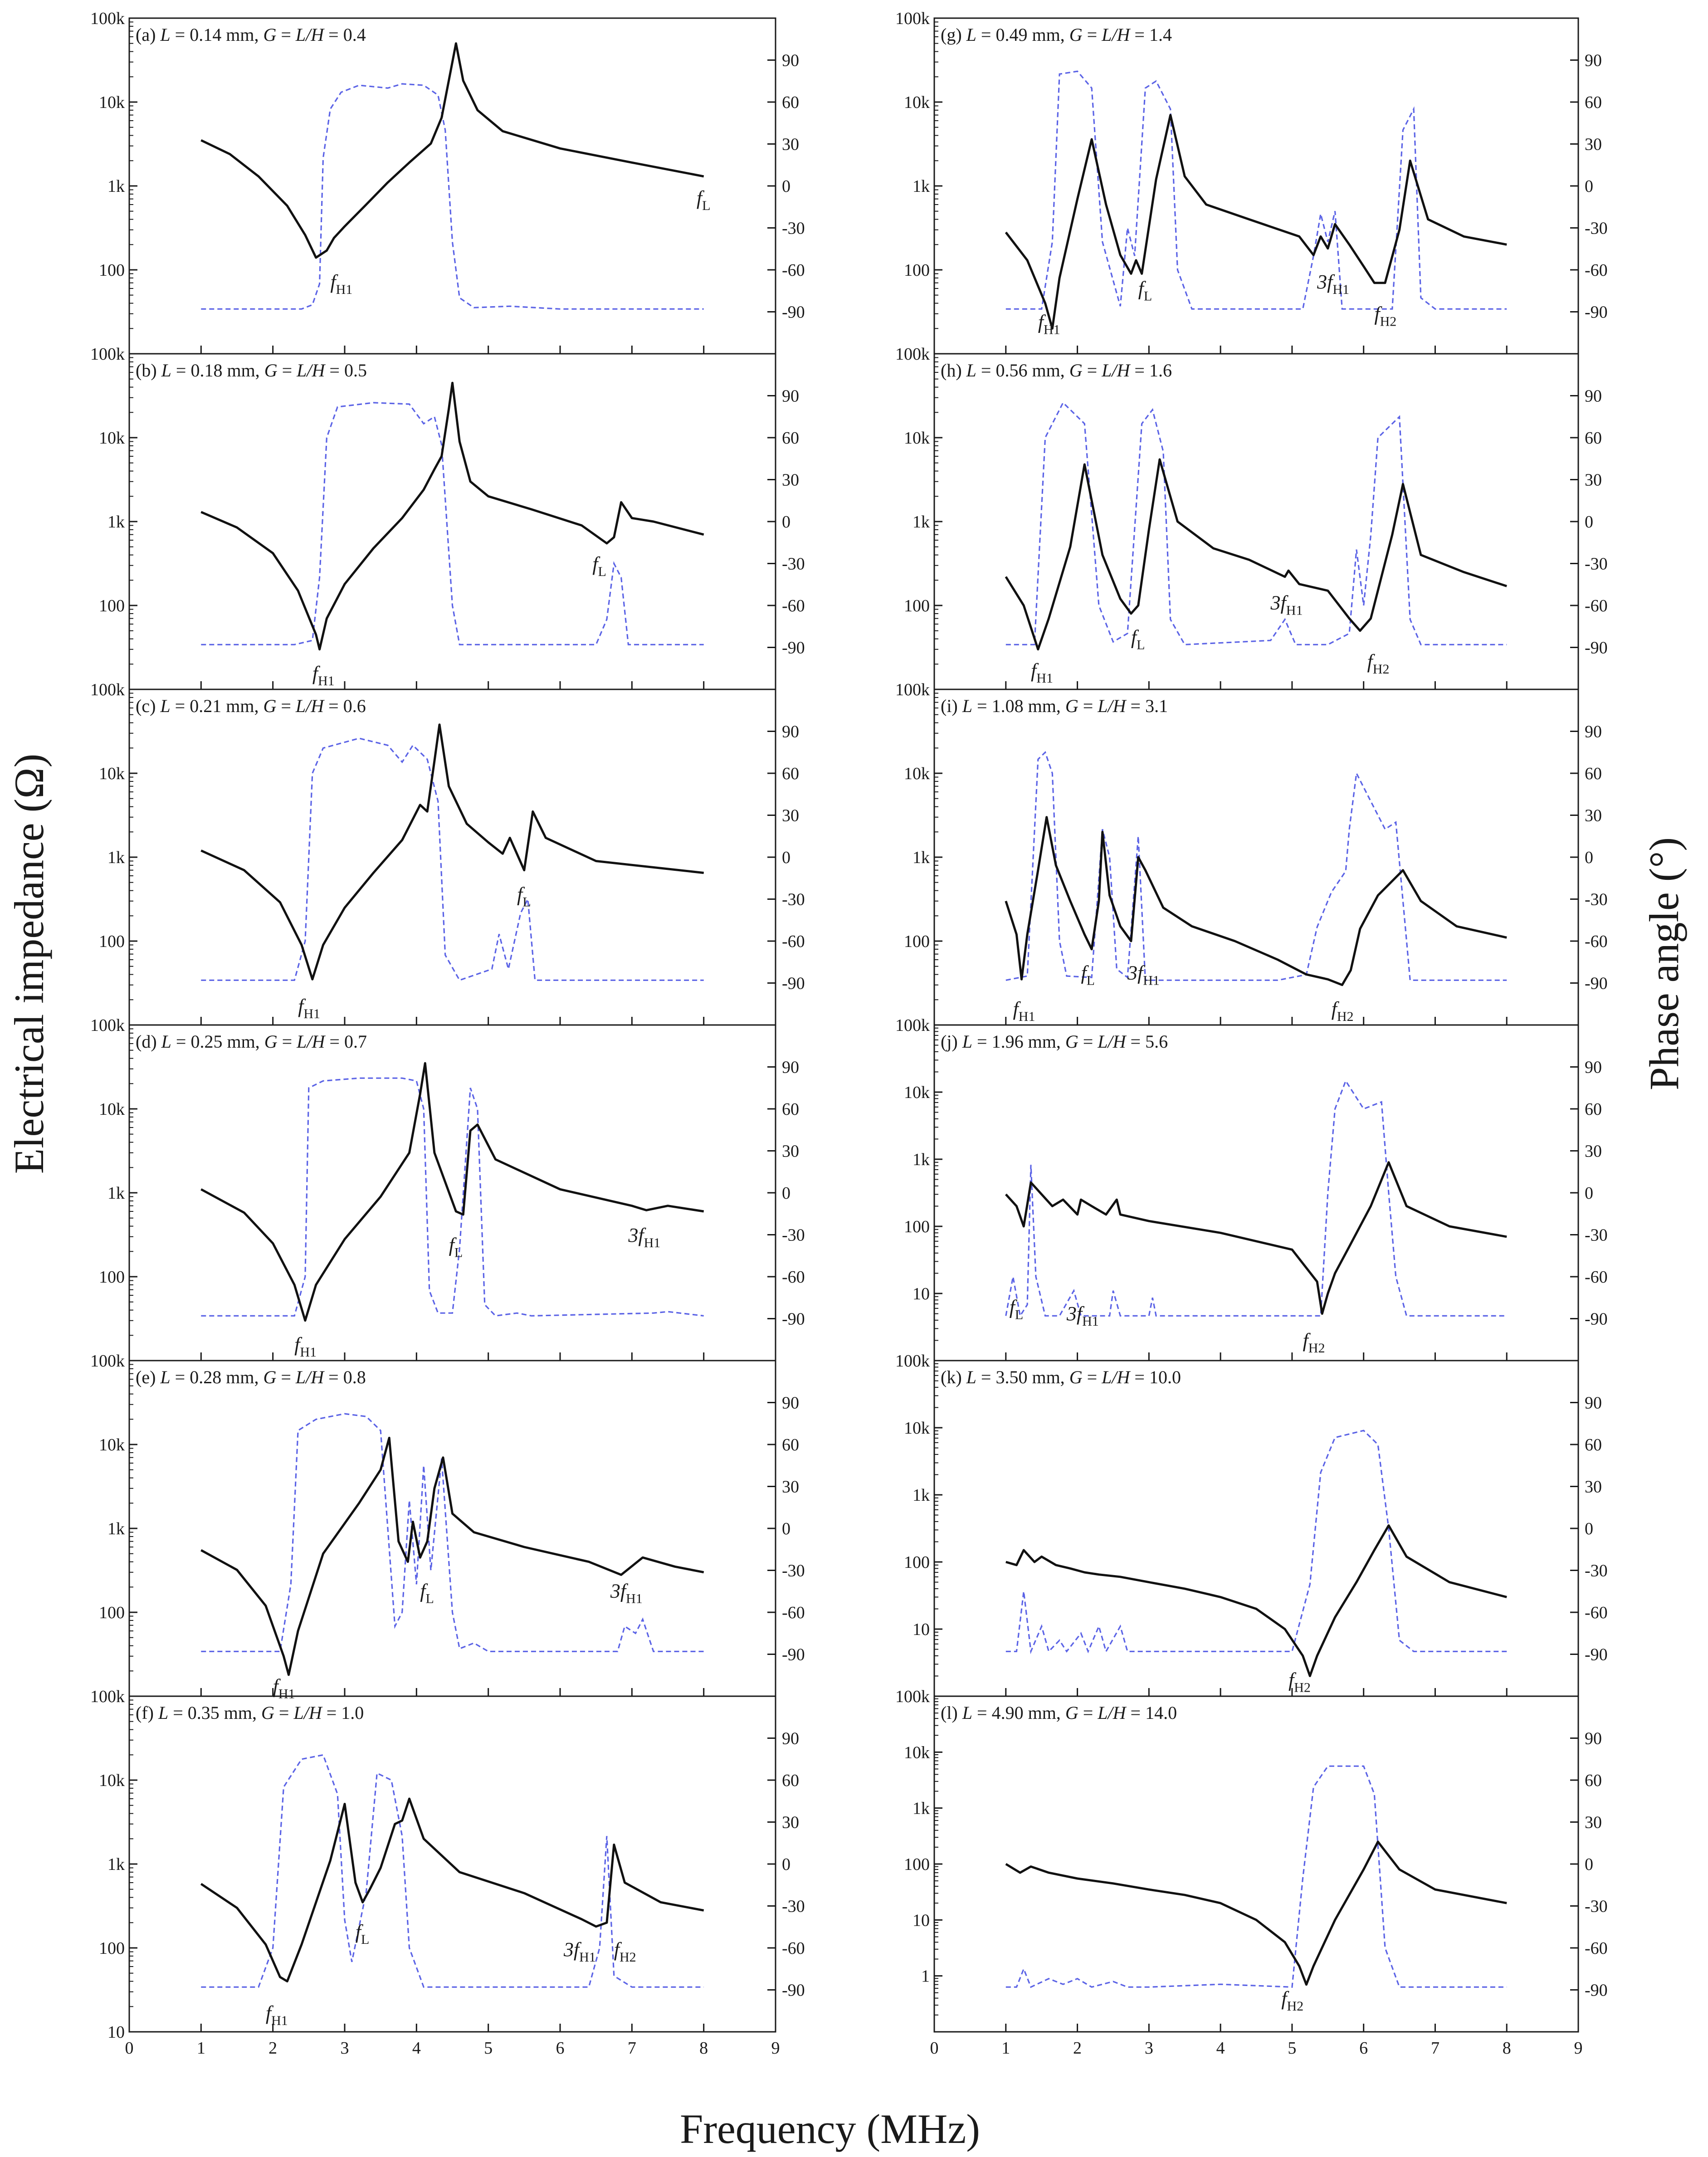 The width and height of the screenshot is (1708, 2157). Describe the element at coordinates (252, 371) in the screenshot. I see `panel-title: (b) L = 0.18 mm, G = L/H = 0.5` at that location.